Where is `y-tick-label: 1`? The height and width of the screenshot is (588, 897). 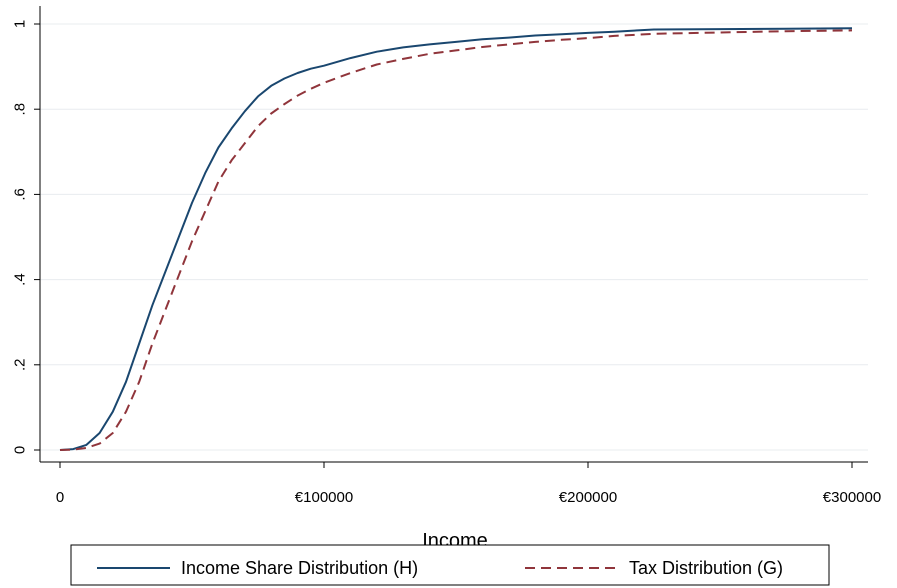
y-tick-label: 1 is located at coordinates (19, 24).